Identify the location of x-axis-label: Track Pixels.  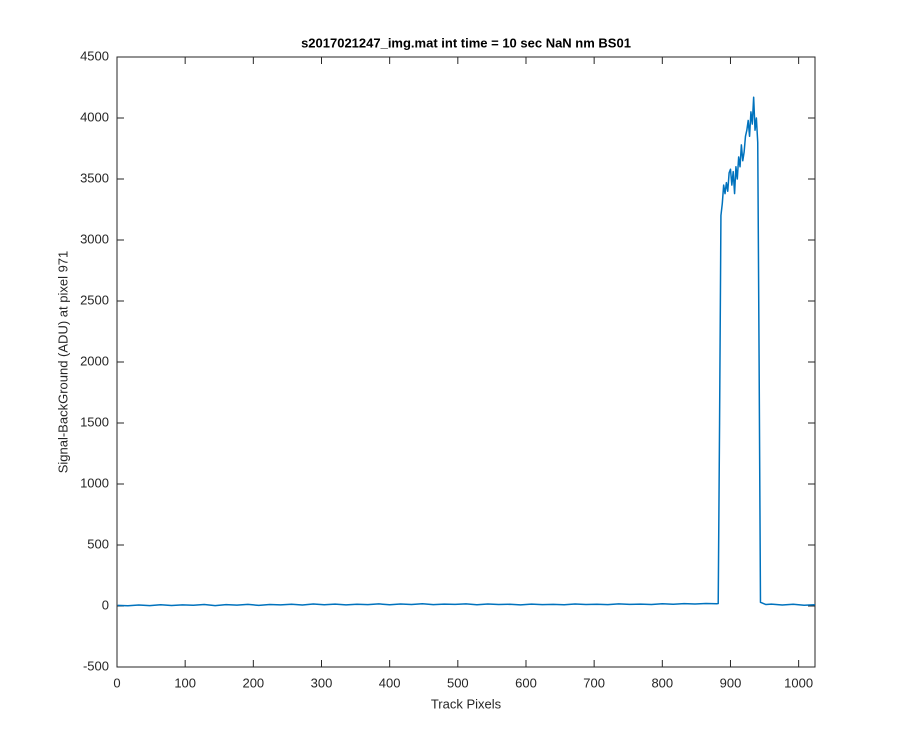
(466, 703).